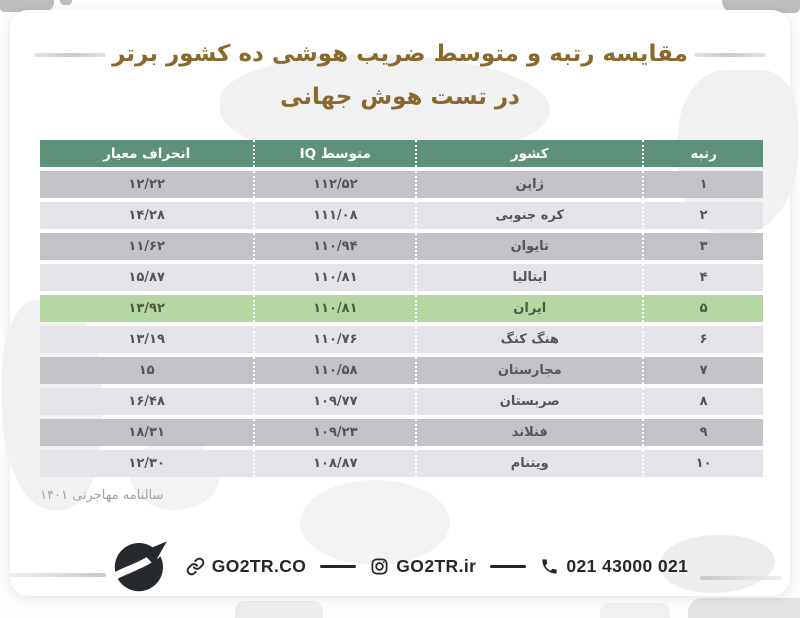 This screenshot has height=618, width=800. I want to click on cell-country: ژاپن, so click(529, 184).